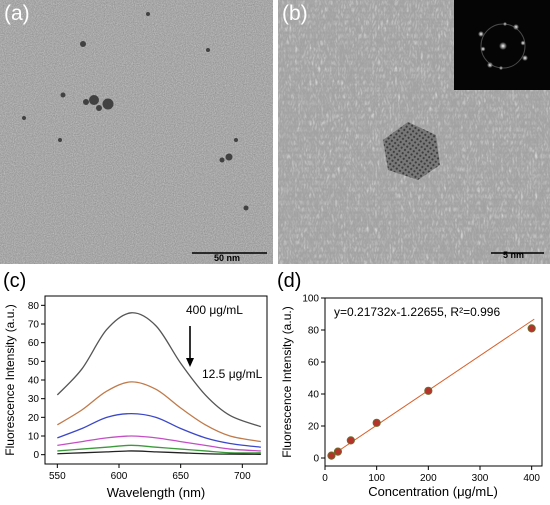  I want to click on panel-label-b: (b), so click(295, 13).